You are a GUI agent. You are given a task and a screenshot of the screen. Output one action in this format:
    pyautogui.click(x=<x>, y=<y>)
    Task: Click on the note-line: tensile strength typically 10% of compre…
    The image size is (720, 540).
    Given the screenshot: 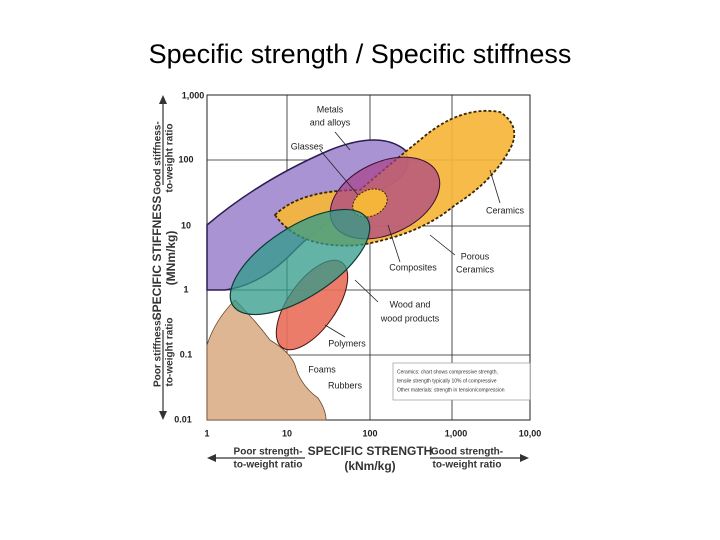 What is the action you would take?
    pyautogui.click(x=447, y=381)
    